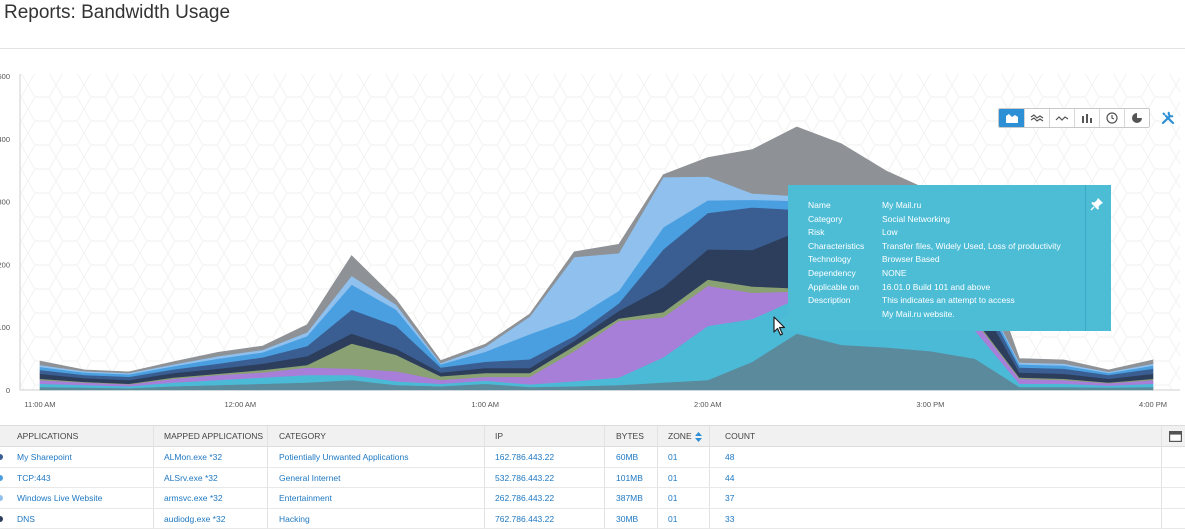  I want to click on cell-application: TCP:443, so click(34, 477).